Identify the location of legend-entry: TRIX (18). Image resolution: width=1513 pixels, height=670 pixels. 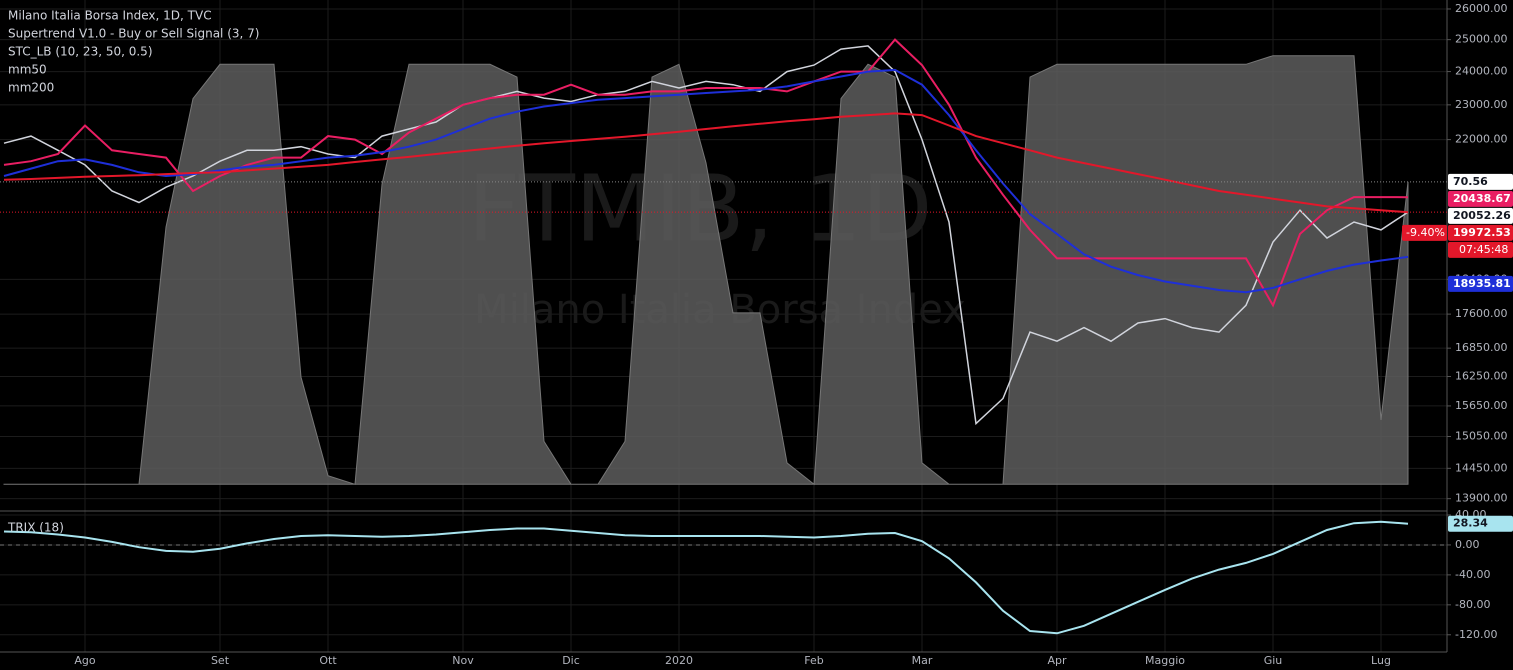
(35, 528).